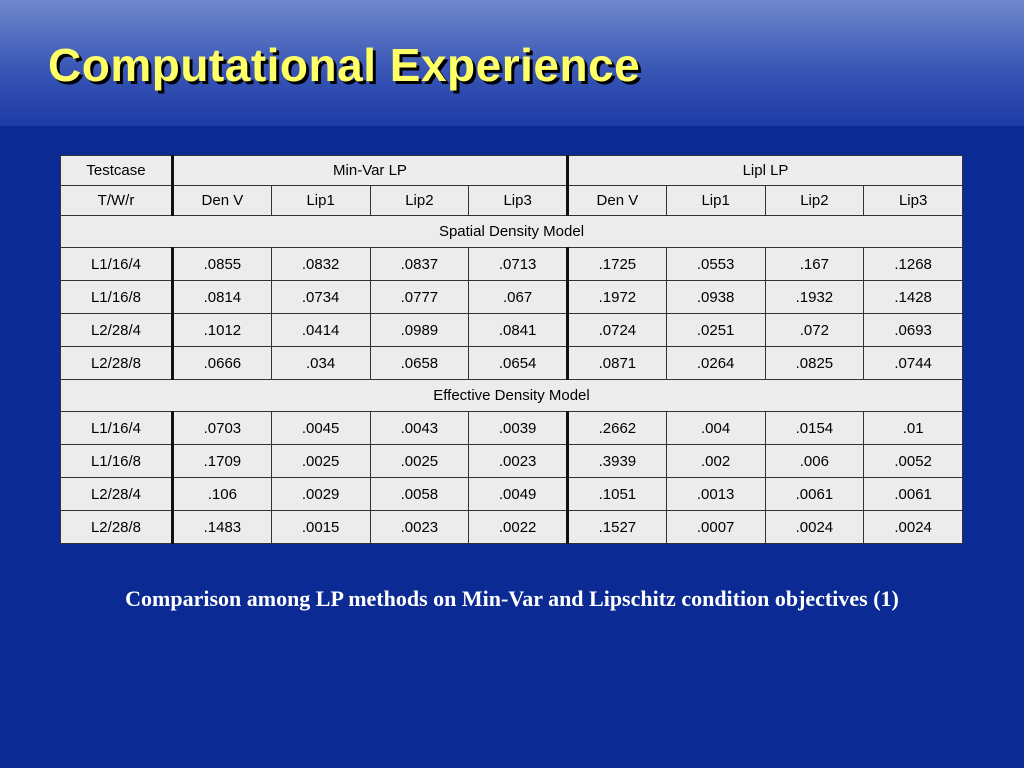 This screenshot has height=768, width=1024. I want to click on cell: .1725, so click(616, 264).